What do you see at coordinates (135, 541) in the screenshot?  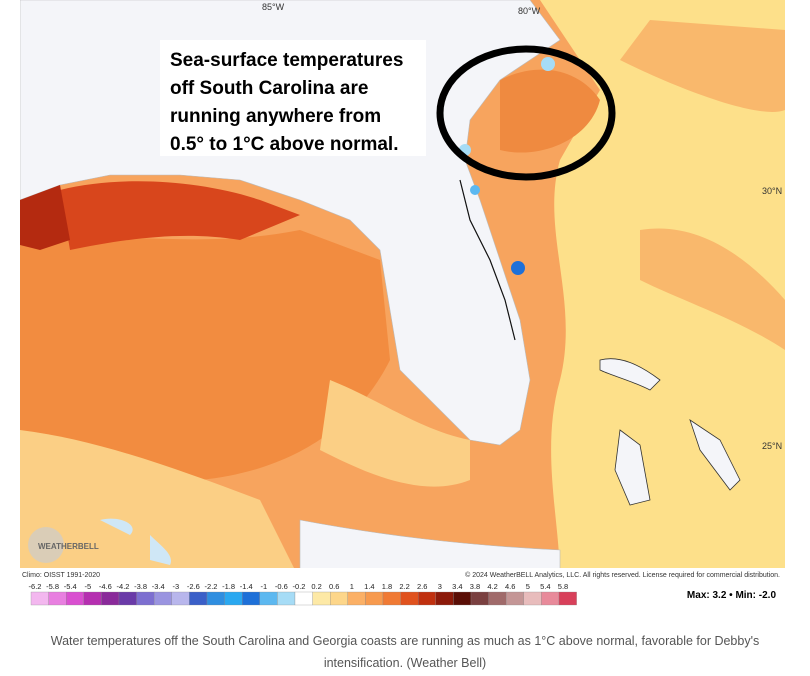 I see `cool-patch` at bounding box center [135, 541].